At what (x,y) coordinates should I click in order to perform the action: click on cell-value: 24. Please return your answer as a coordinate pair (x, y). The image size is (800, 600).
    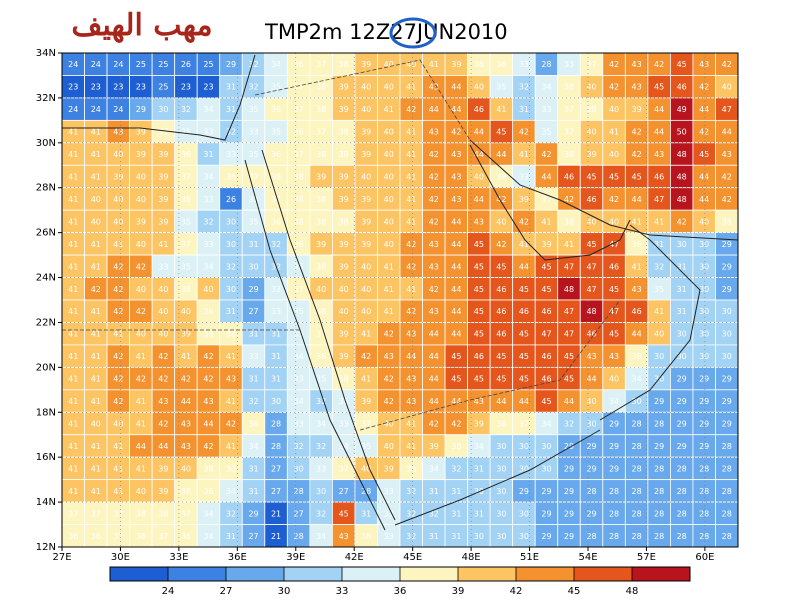
    Looking at the image, I should click on (96, 109).